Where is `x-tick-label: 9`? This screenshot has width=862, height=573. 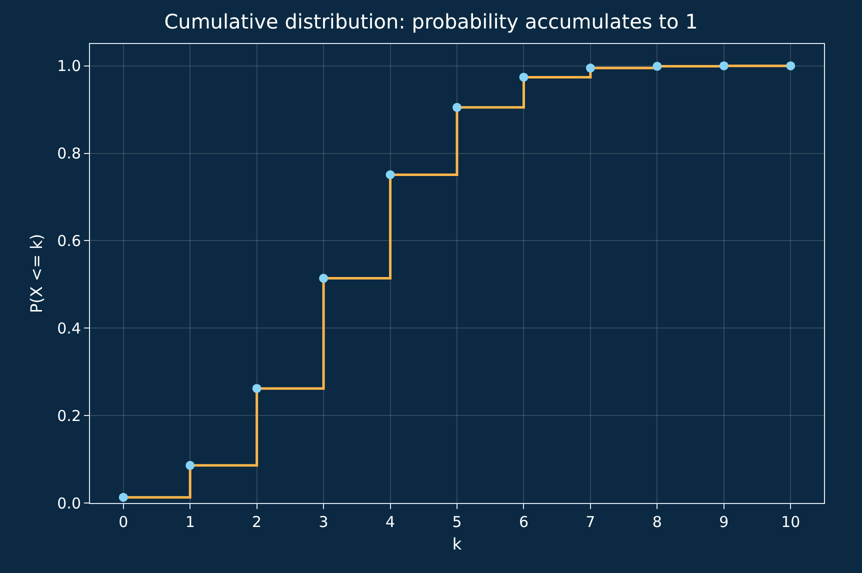 x-tick-label: 9 is located at coordinates (724, 522).